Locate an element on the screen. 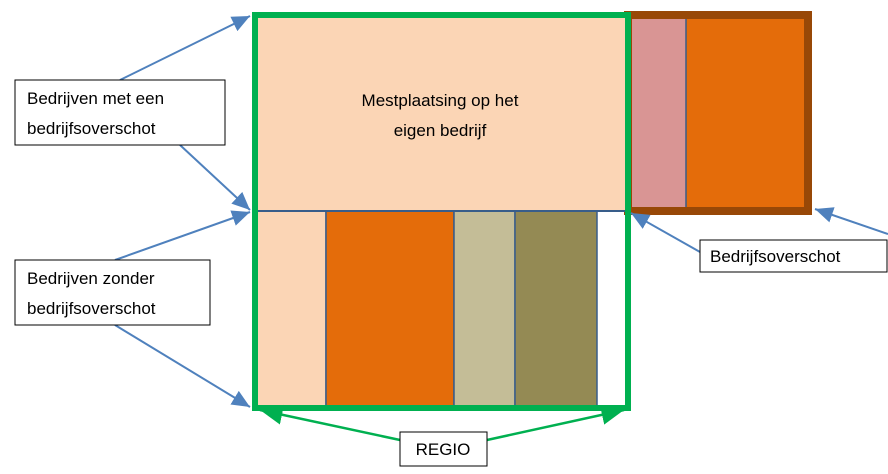 The height and width of the screenshot is (474, 888). center-text: Mestplaatsing op het is located at coordinates (440, 100).